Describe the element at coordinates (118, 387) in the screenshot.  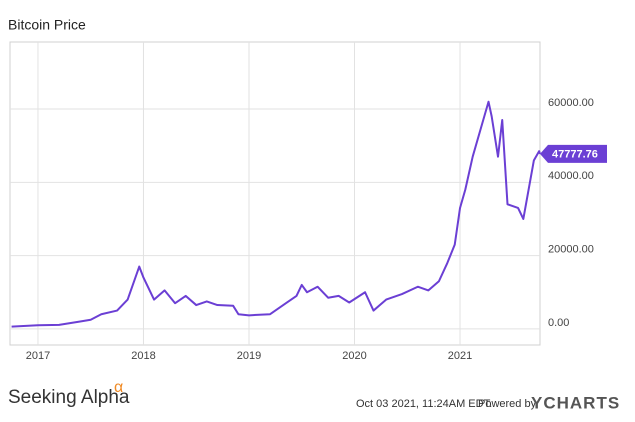
I see `brand-mark: α` at that location.